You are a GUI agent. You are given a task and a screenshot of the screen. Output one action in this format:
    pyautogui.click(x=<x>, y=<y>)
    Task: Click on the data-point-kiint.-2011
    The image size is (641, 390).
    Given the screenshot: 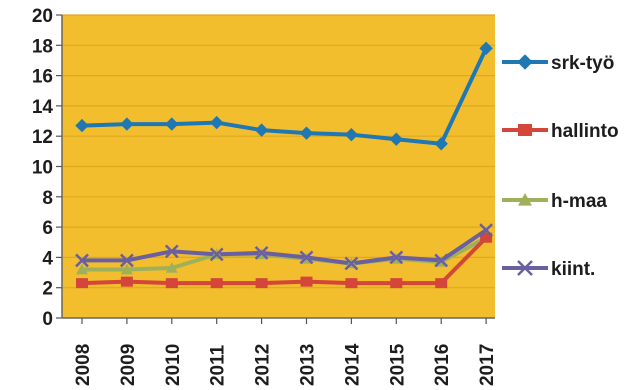 What is the action you would take?
    pyautogui.click(x=216, y=254)
    